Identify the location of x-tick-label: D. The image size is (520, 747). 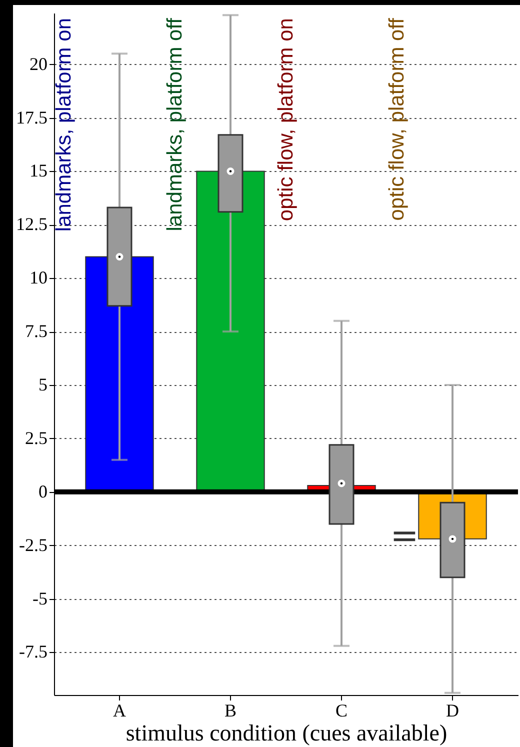
(453, 710).